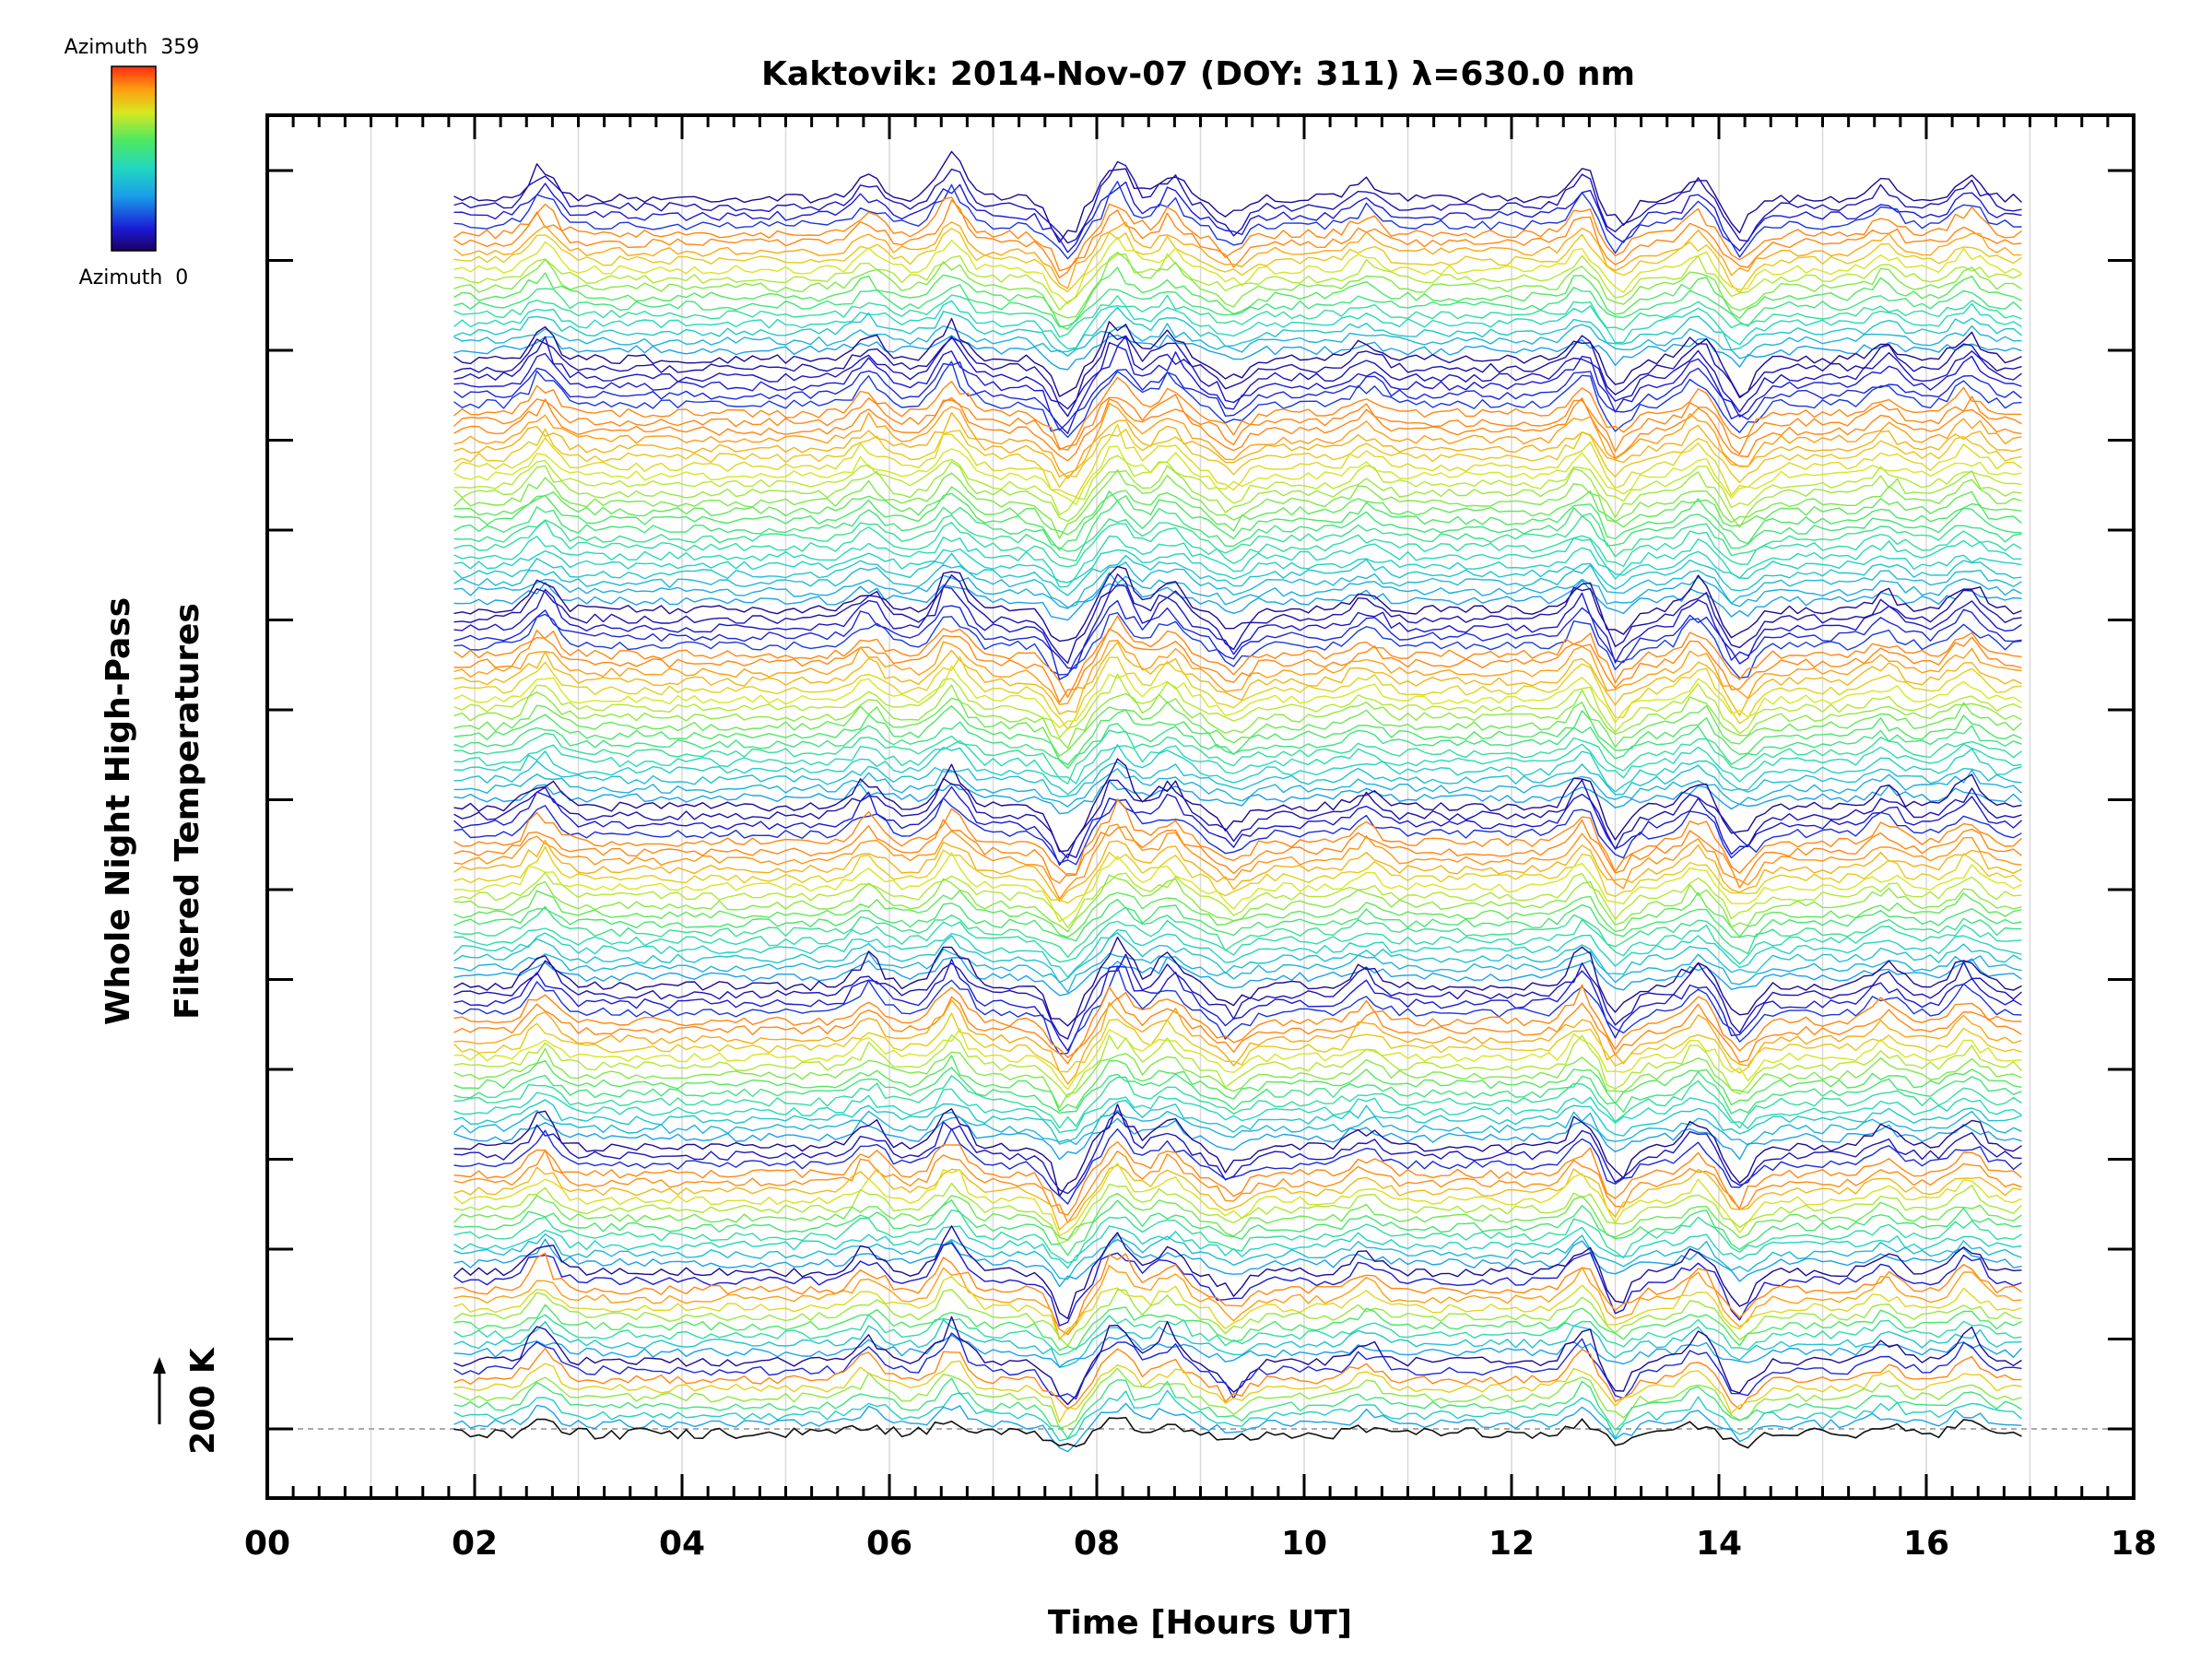  I want to click on x-tick-label: 12, so click(1511, 1544).